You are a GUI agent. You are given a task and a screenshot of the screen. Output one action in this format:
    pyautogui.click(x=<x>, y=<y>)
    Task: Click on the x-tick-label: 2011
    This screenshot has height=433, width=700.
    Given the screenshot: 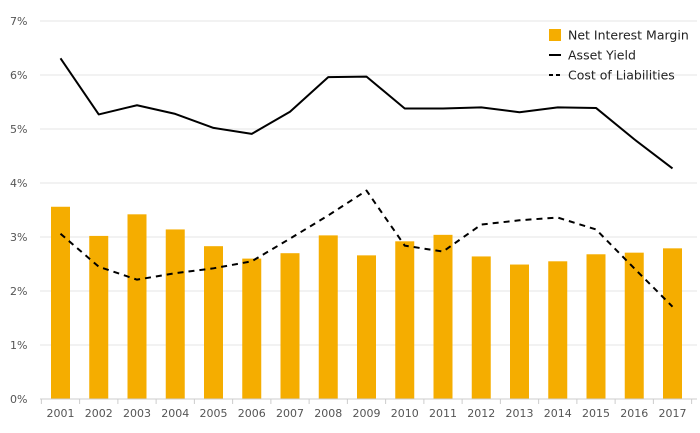 What is the action you would take?
    pyautogui.click(x=443, y=413)
    